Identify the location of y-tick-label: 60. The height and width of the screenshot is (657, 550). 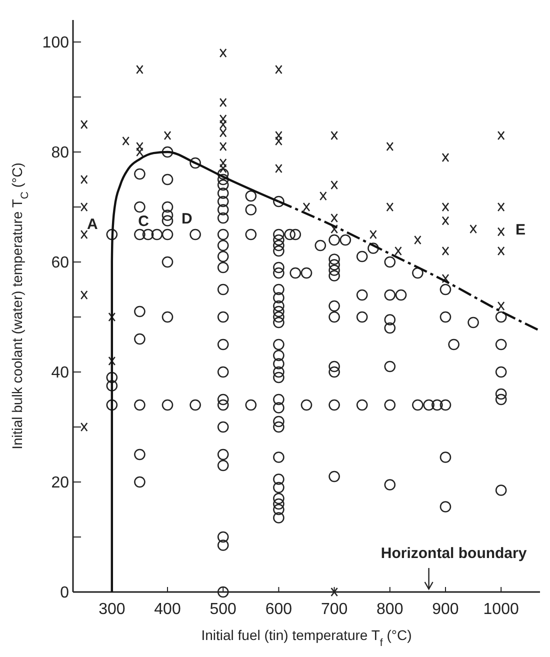
(60, 263).